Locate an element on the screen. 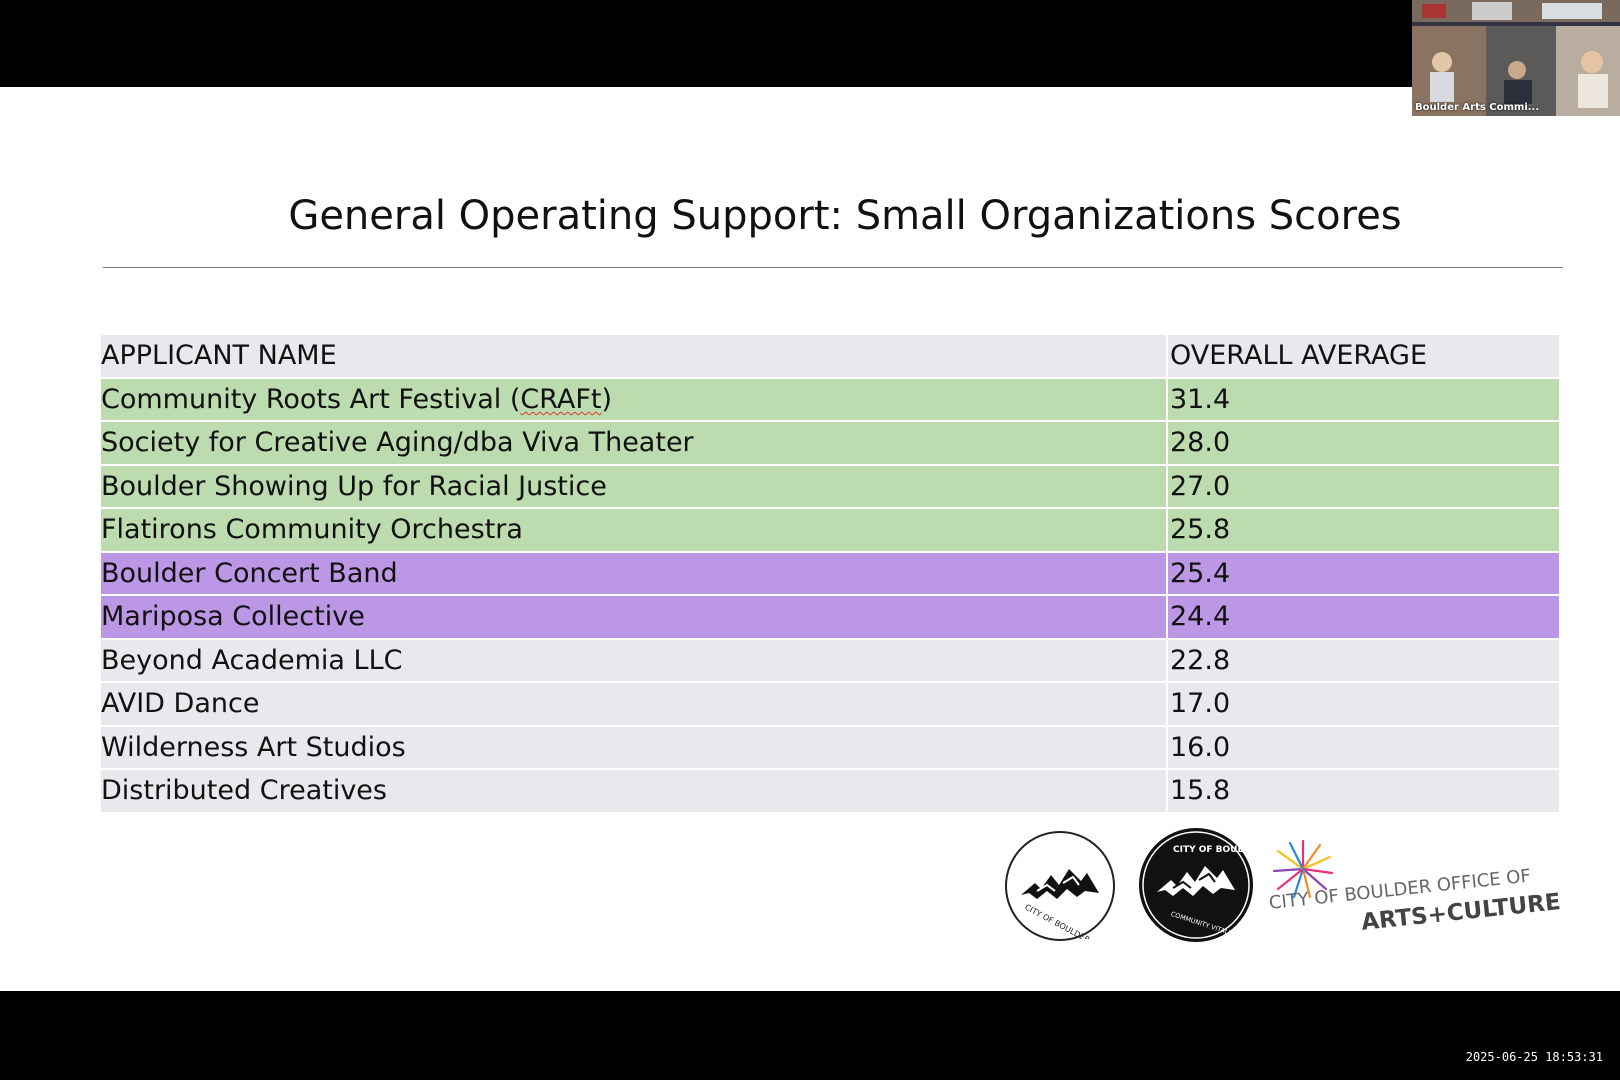 The height and width of the screenshot is (1080, 1620). applicant-name: Wilderness Art Studios is located at coordinates (634, 747).